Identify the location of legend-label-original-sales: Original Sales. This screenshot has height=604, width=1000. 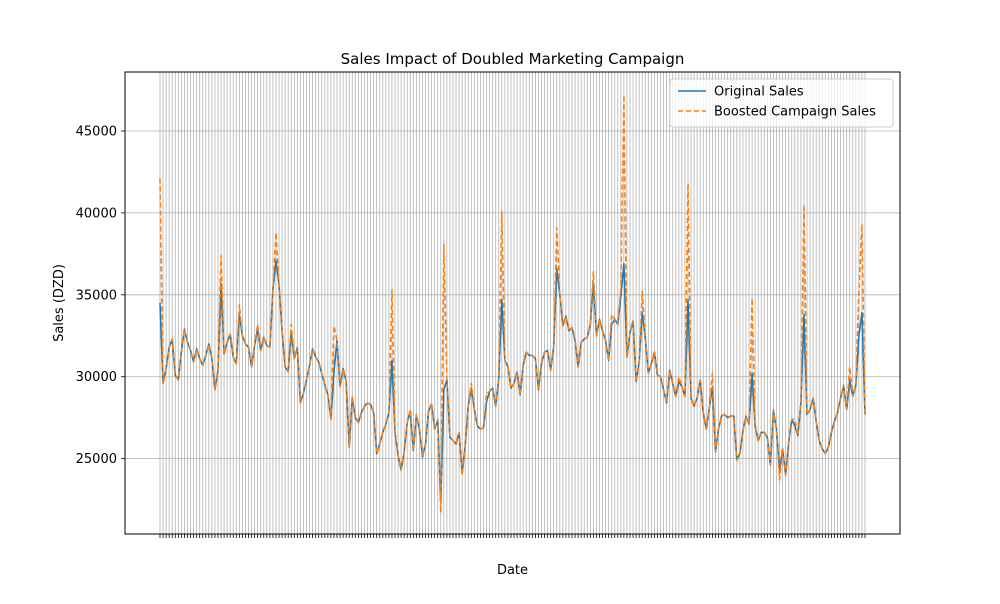
(759, 92).